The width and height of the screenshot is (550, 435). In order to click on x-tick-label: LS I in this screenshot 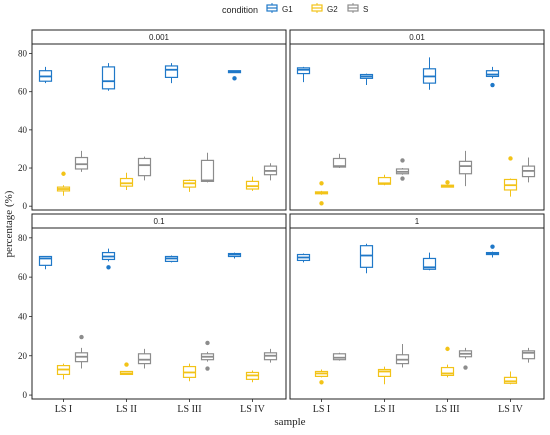, I will do `click(64, 409)`.